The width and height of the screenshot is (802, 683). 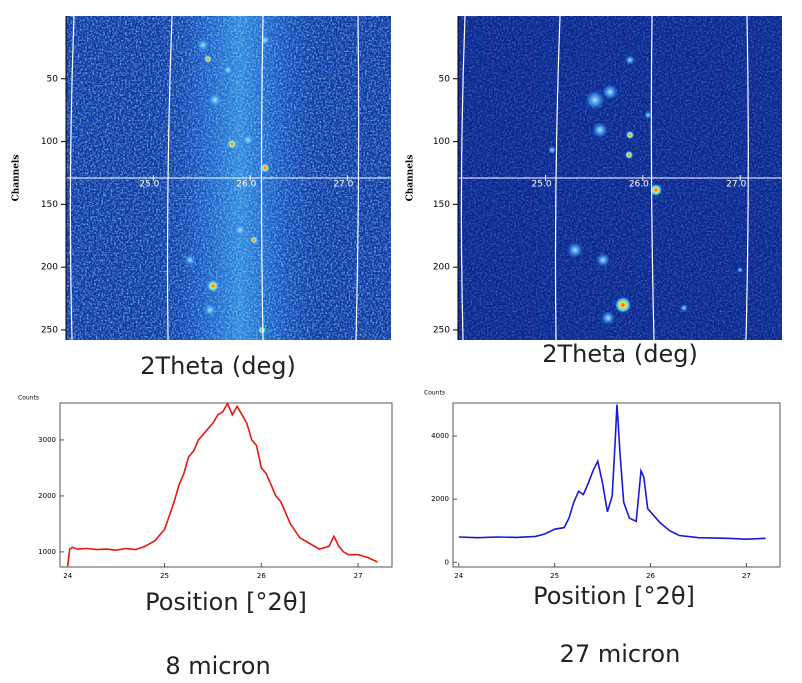 What do you see at coordinates (47, 440) in the screenshot?
I see `y-tick-label: 3000` at bounding box center [47, 440].